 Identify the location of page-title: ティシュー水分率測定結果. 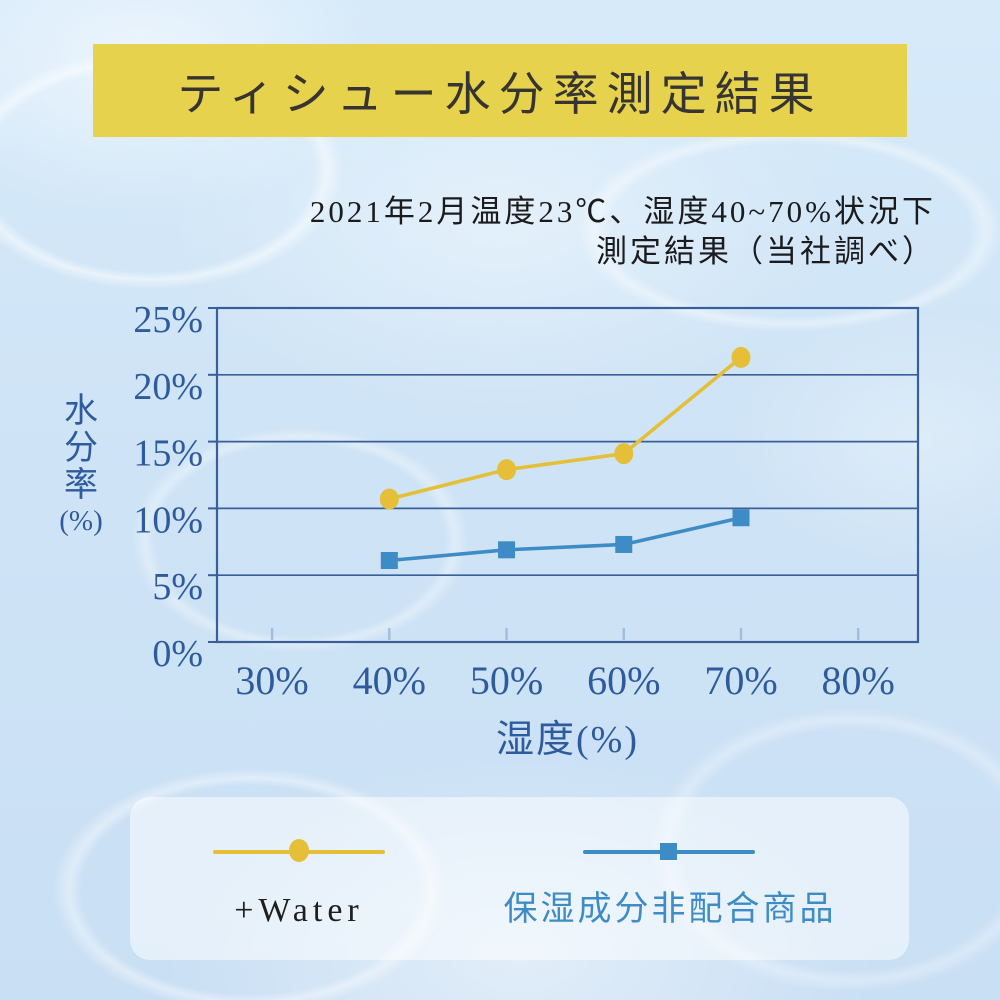
(500, 94).